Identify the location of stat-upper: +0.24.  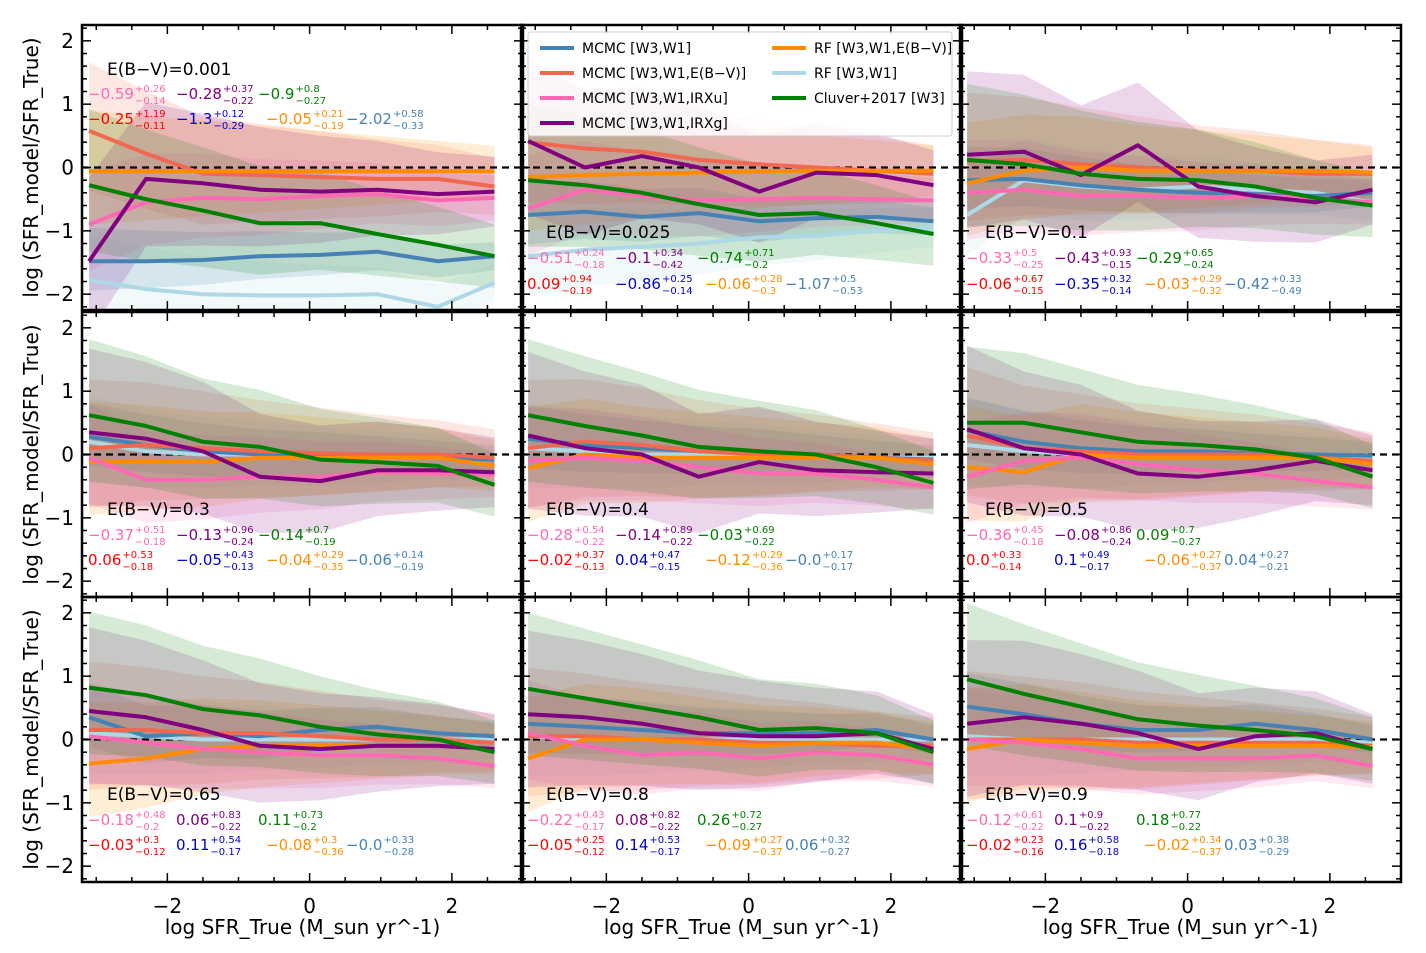
(589, 253).